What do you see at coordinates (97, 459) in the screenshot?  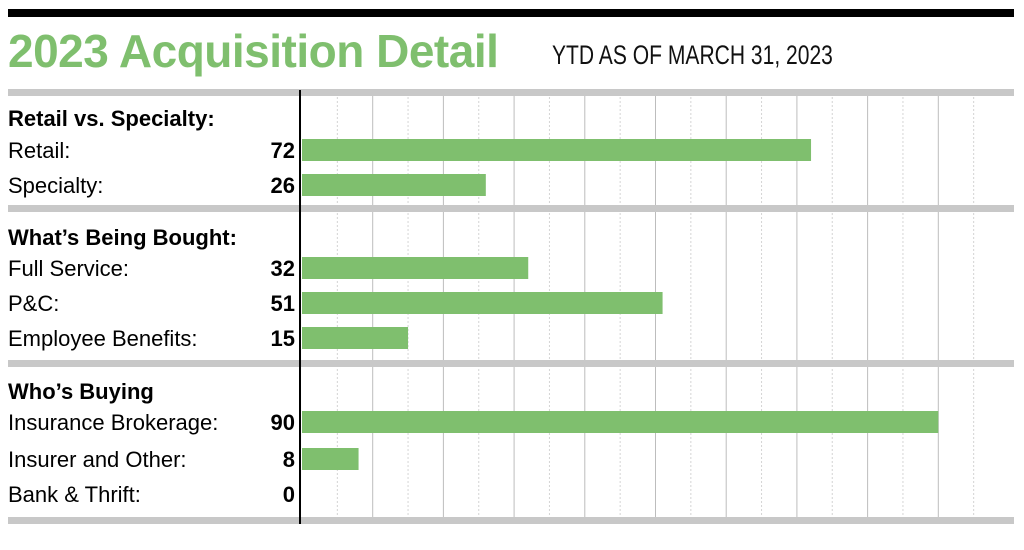 I see `category-label: Insurer and Other:` at bounding box center [97, 459].